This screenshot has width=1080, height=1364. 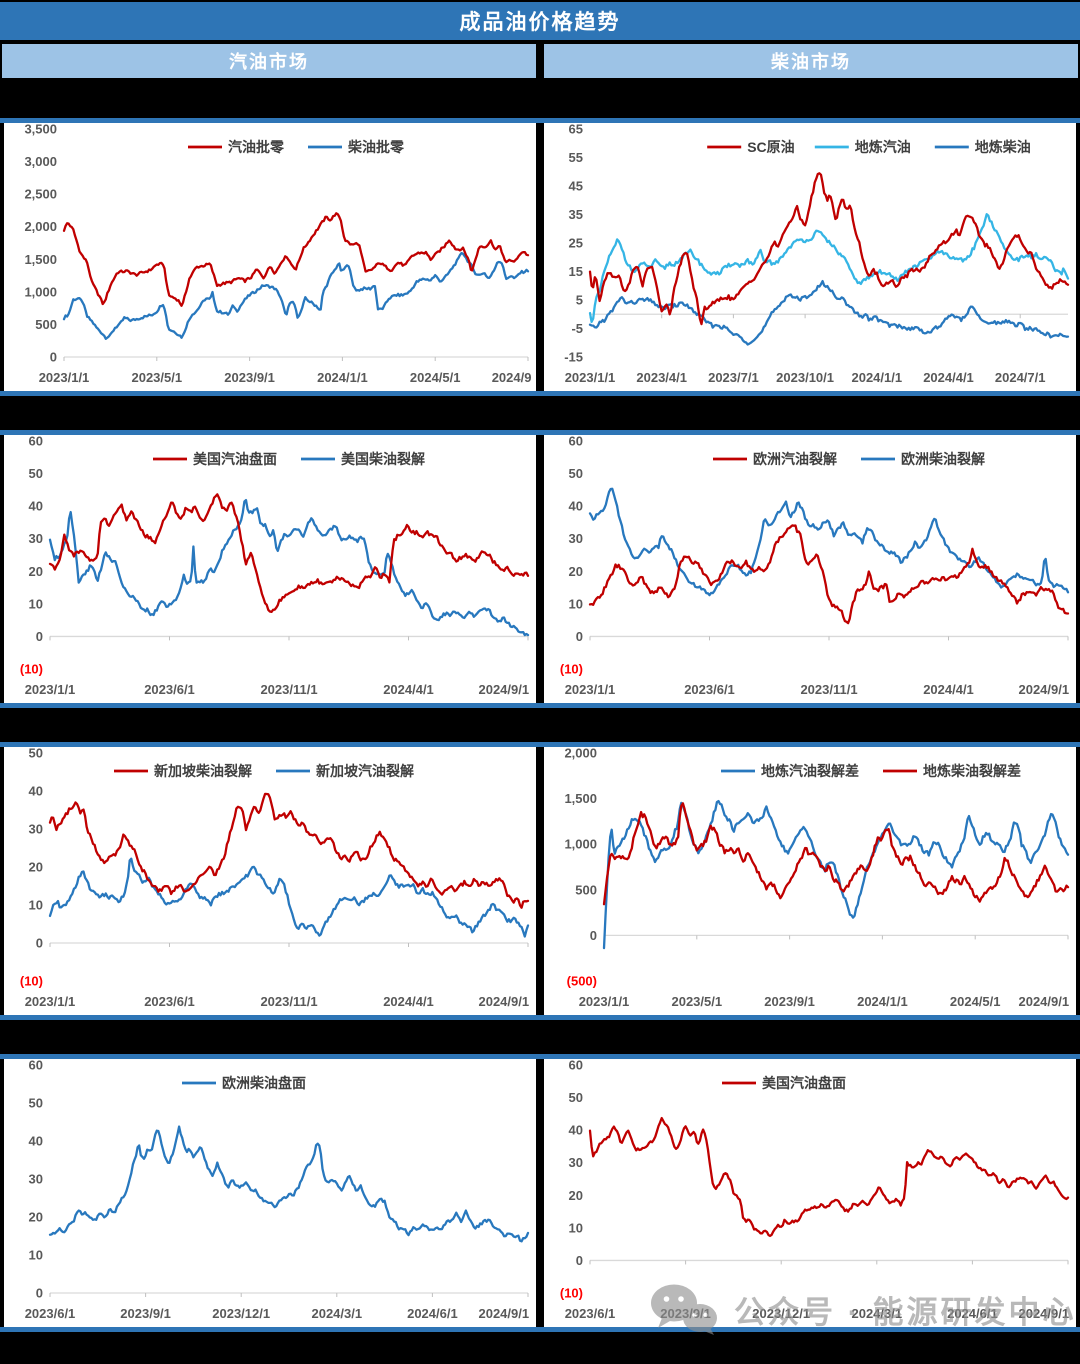 What do you see at coordinates (40, 194) in the screenshot?
I see `y-tick-label: 2,500` at bounding box center [40, 194].